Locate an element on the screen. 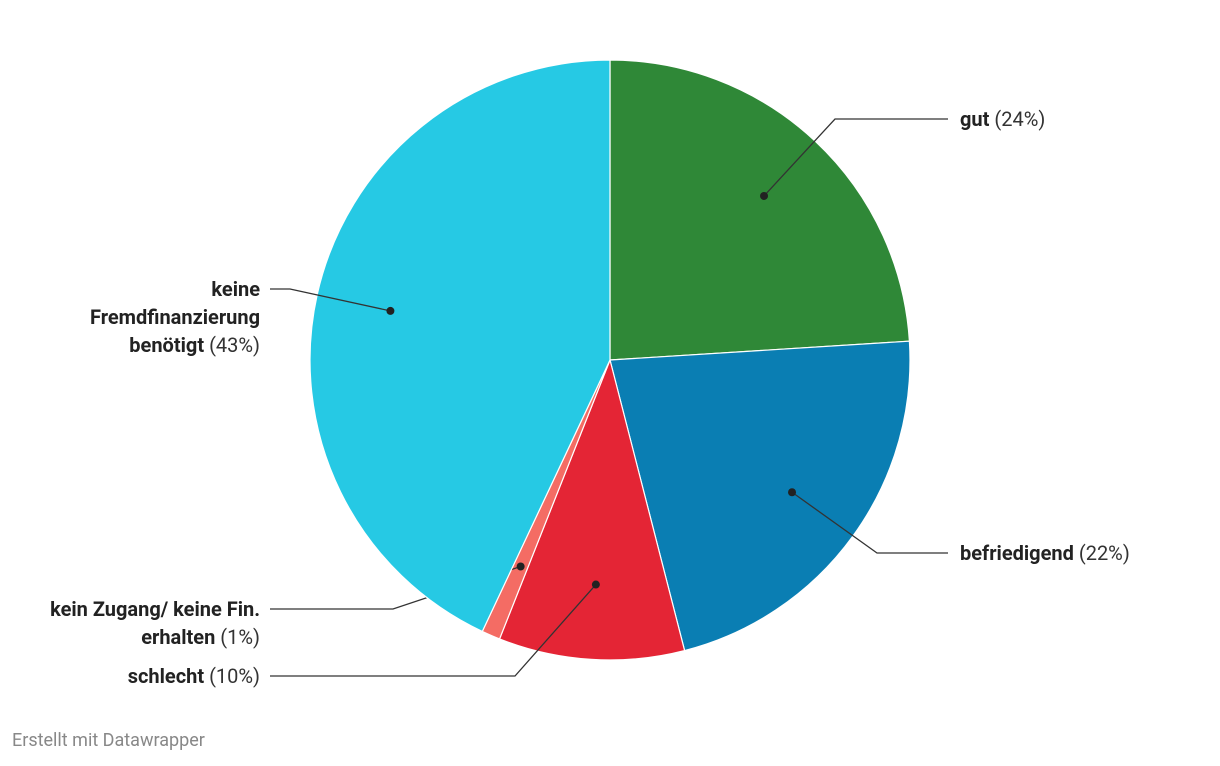 This screenshot has width=1220, height=766. slice-label: schlecht (10%) is located at coordinates (152, 676).